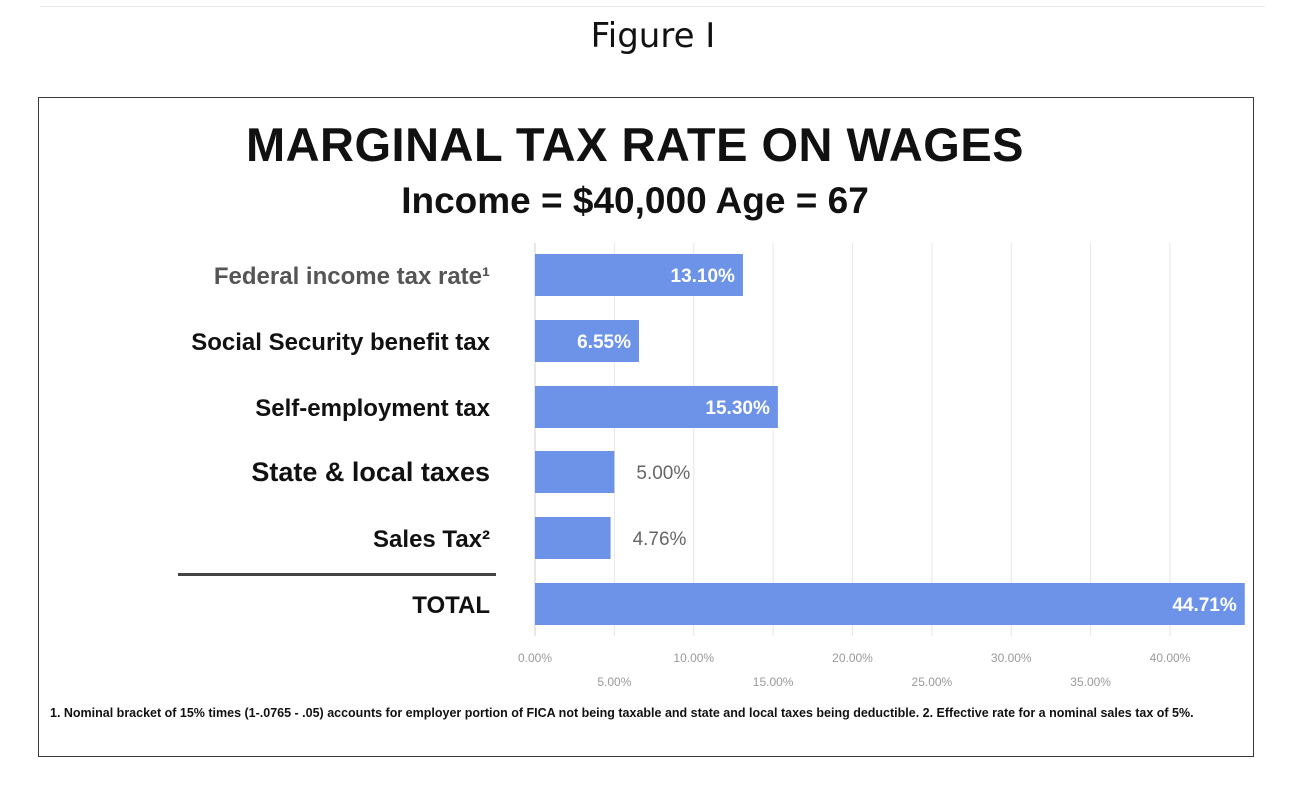 This screenshot has height=796, width=1306. I want to click on category-label: TOTAL, so click(451, 605).